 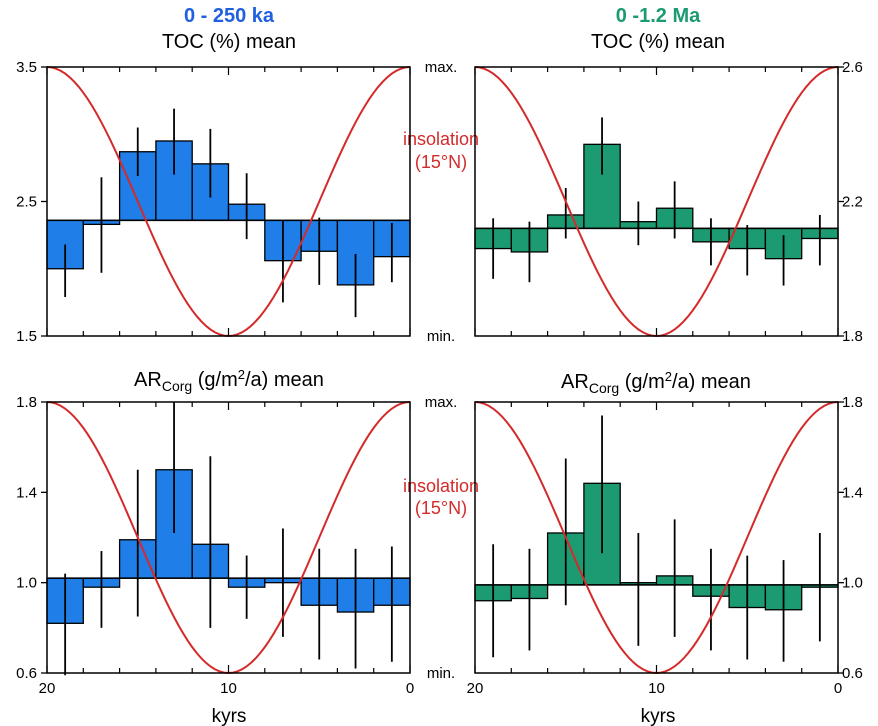 I want to click on header-right: 0 -1.2 Ma, so click(x=658, y=16).